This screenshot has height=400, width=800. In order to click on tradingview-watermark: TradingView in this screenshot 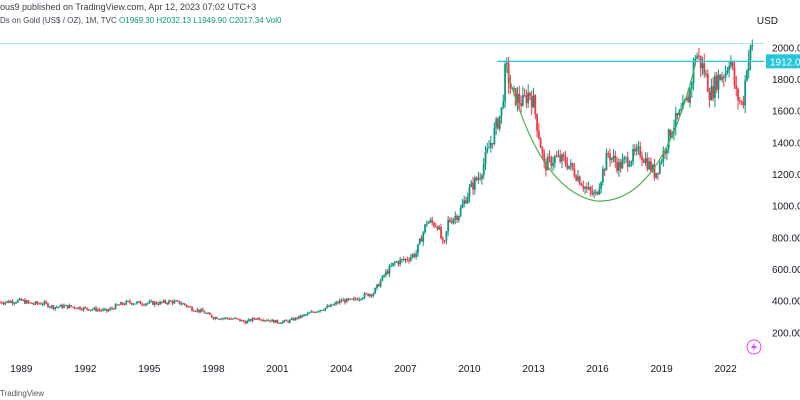, I will do `click(22, 393)`.